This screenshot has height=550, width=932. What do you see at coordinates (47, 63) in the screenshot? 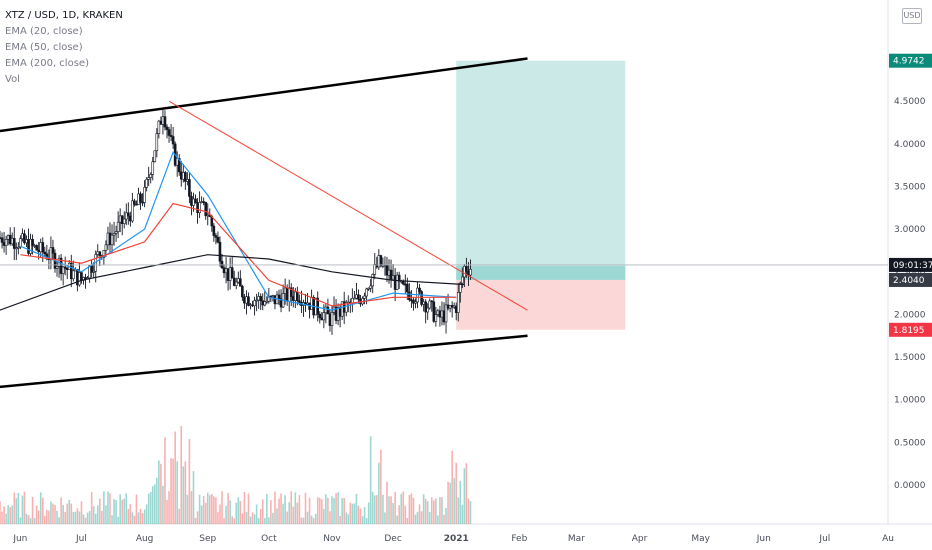
I see `legend-ema200: EMA (200, close)` at bounding box center [47, 63].